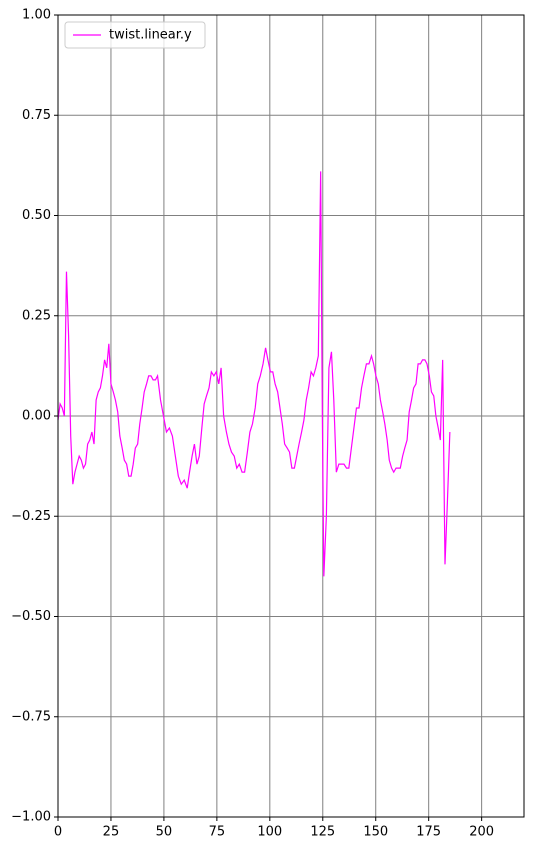 The height and width of the screenshot is (856, 539). What do you see at coordinates (269, 832) in the screenshot?
I see `x-tick-label: 100` at bounding box center [269, 832].